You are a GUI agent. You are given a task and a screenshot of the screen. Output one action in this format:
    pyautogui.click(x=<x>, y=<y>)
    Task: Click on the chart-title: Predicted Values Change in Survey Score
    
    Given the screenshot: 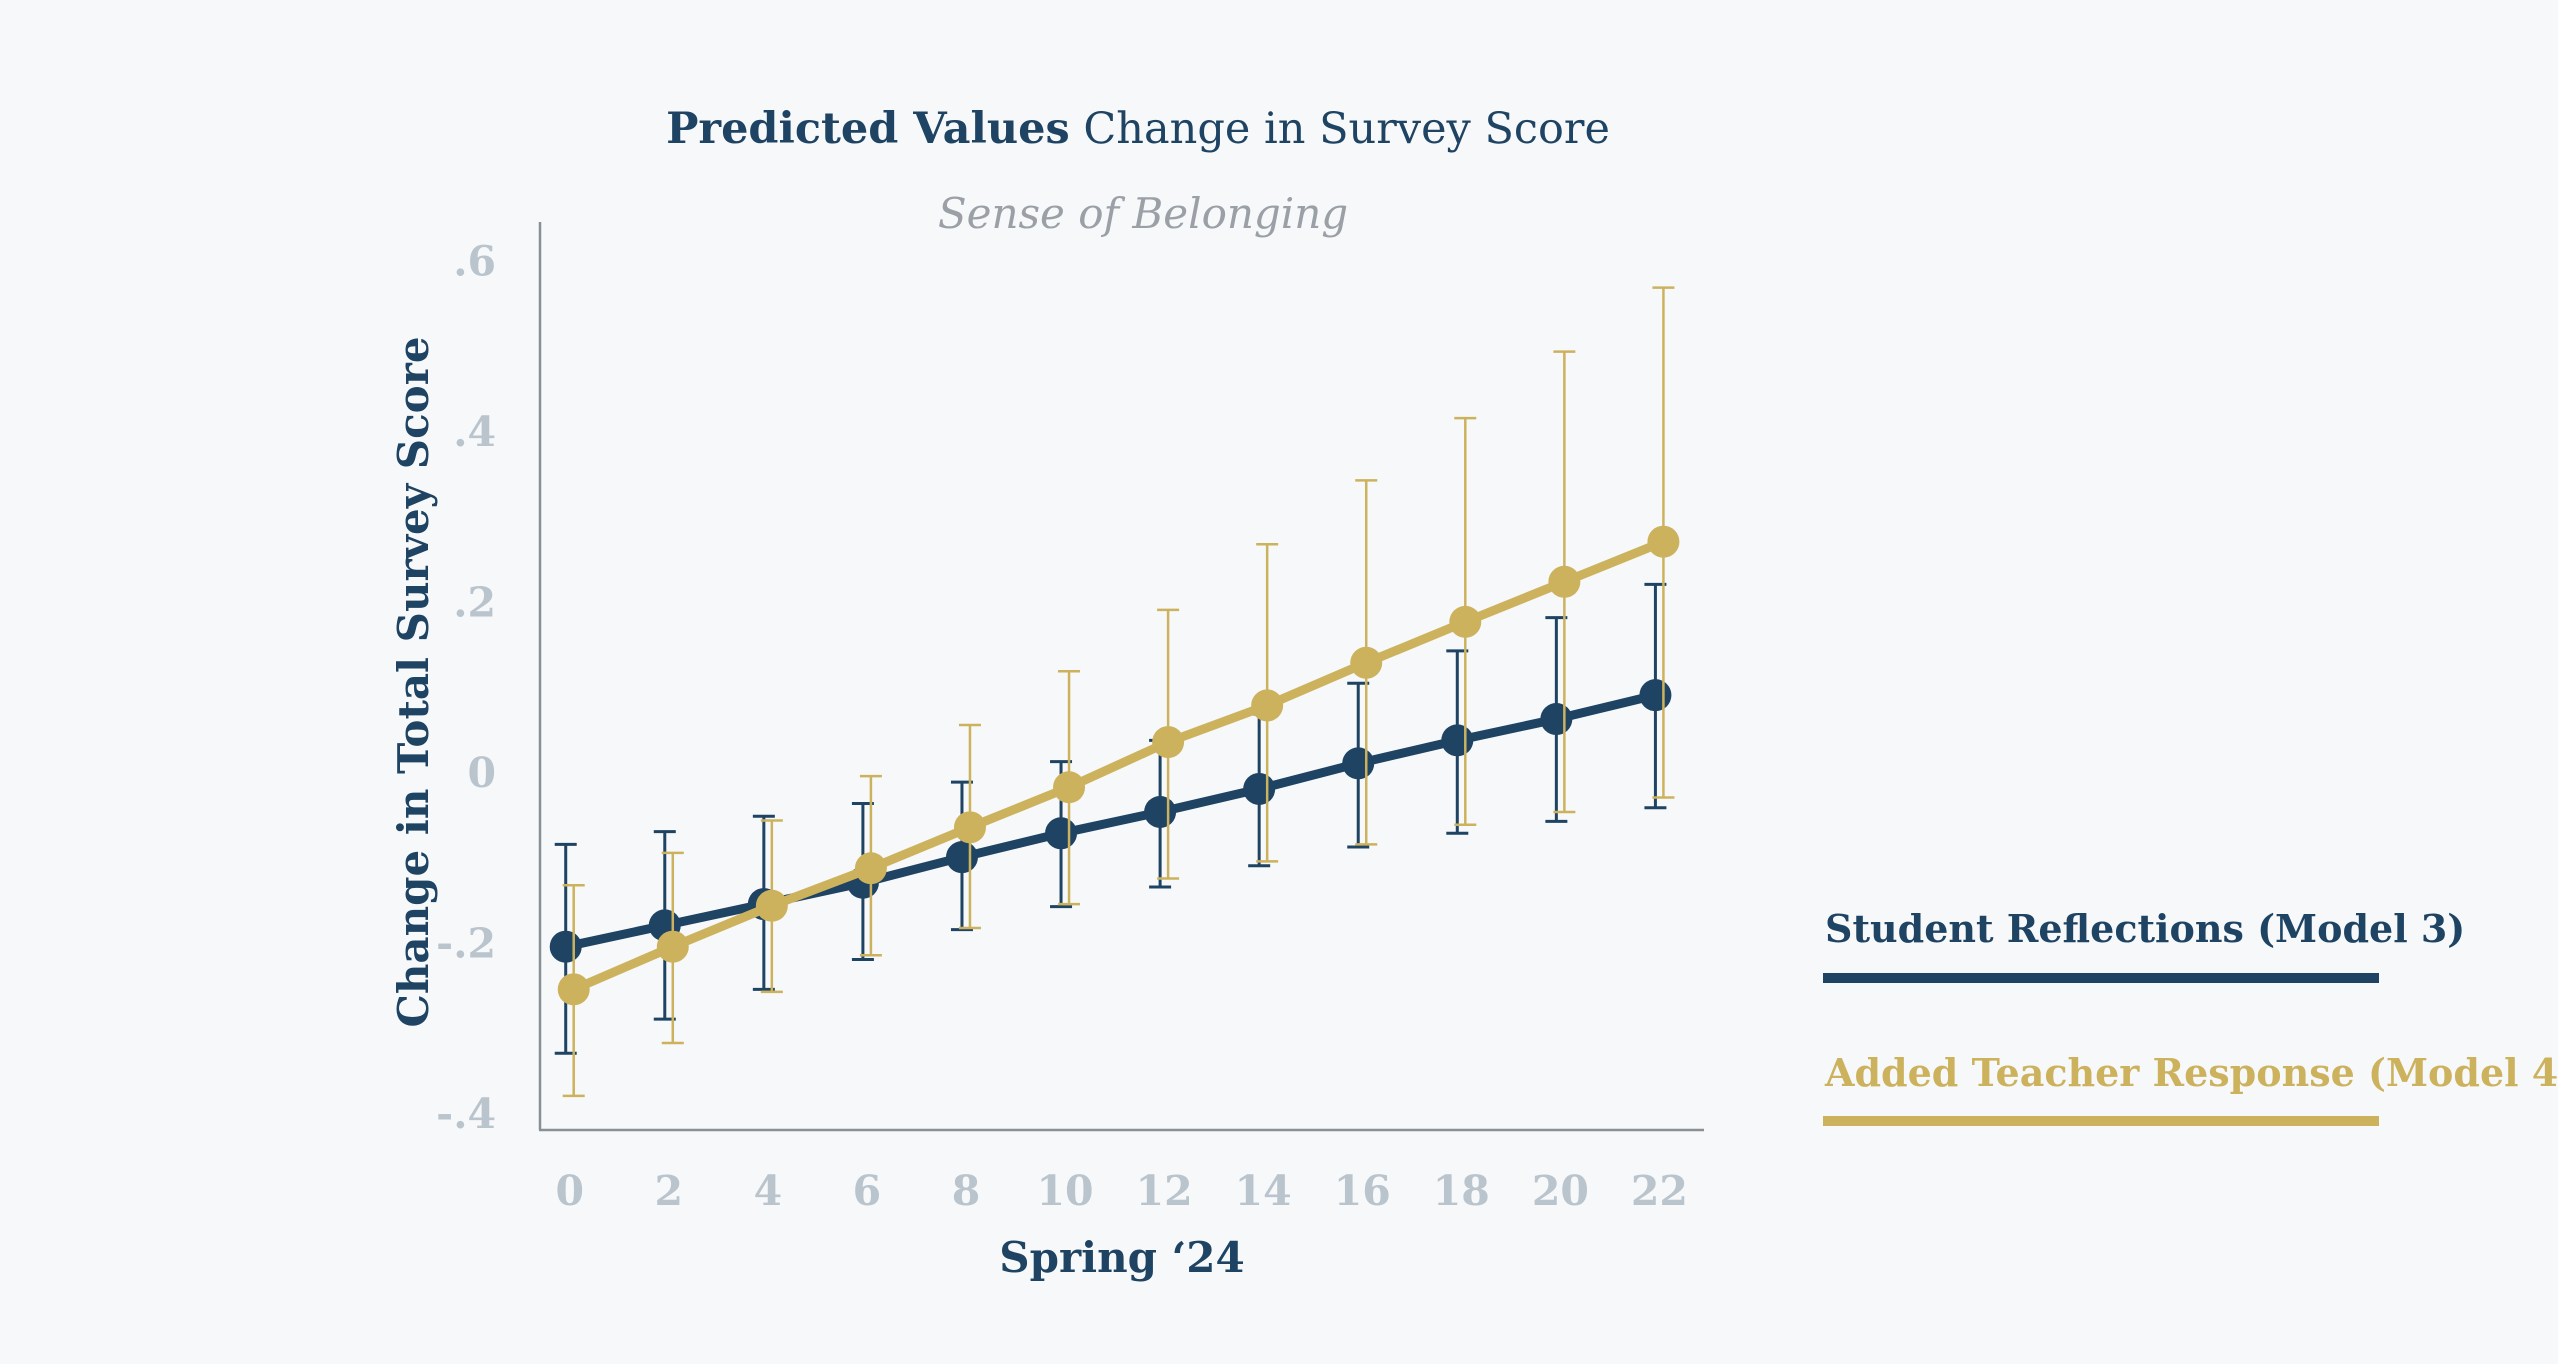 What is the action you would take?
    pyautogui.click(x=1138, y=129)
    